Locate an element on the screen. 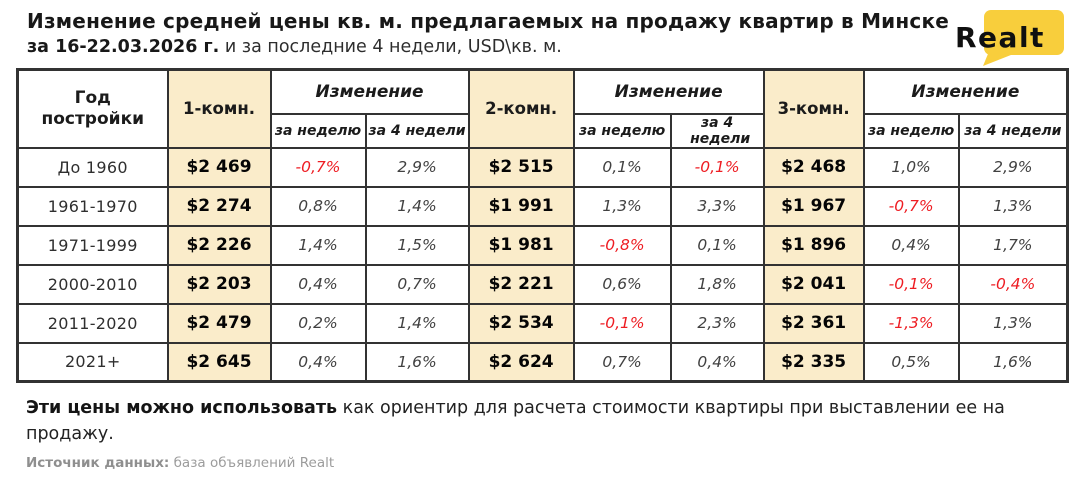  change-cell: 3,3% is located at coordinates (717, 206).